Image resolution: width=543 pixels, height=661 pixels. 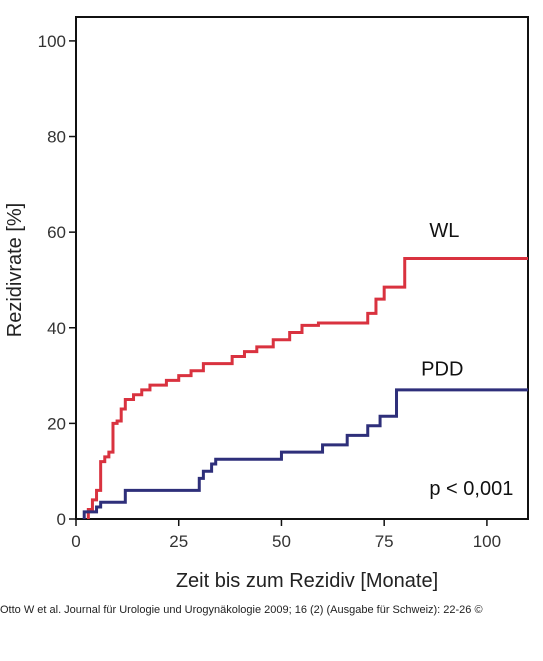 What do you see at coordinates (56, 328) in the screenshot?
I see `y-tick-label: 40` at bounding box center [56, 328].